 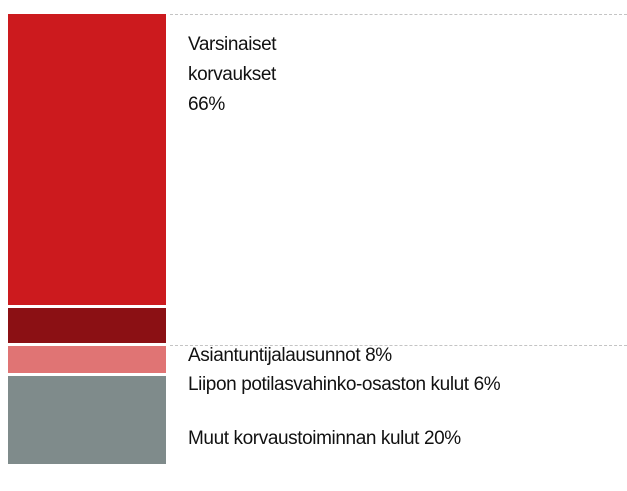 What do you see at coordinates (304, 438) in the screenshot?
I see `segment-name: Muut korvaustoiminnan kulut` at bounding box center [304, 438].